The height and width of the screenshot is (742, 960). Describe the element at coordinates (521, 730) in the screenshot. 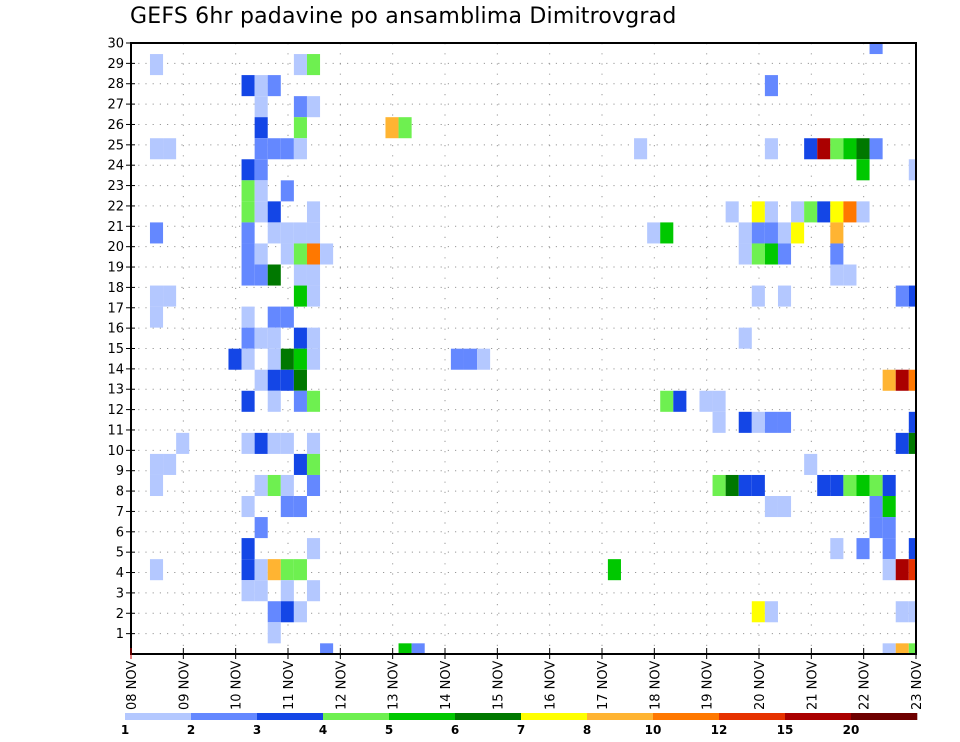

I see `legend-label: 7` at that location.